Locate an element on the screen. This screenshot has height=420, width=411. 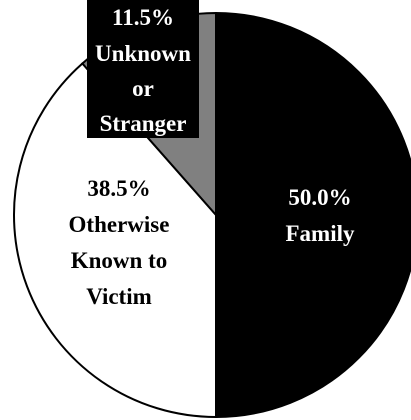
label-known: 38.5% Otherwise Known to Victim is located at coordinates (119, 242).